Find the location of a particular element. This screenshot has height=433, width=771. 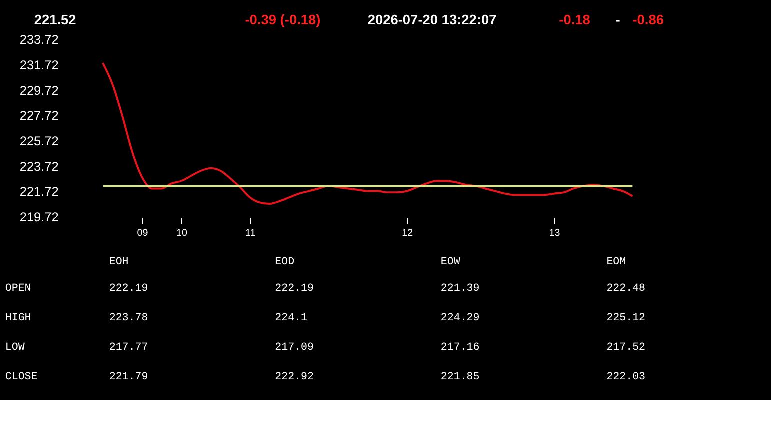

data-label: 217.09 is located at coordinates (294, 348).